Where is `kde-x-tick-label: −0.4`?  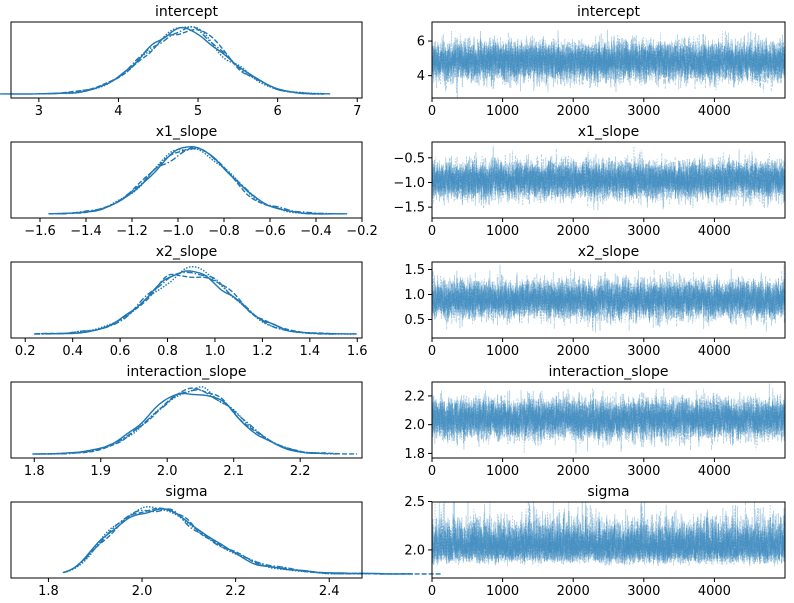 kde-x-tick-label: −0.4 is located at coordinates (316, 231).